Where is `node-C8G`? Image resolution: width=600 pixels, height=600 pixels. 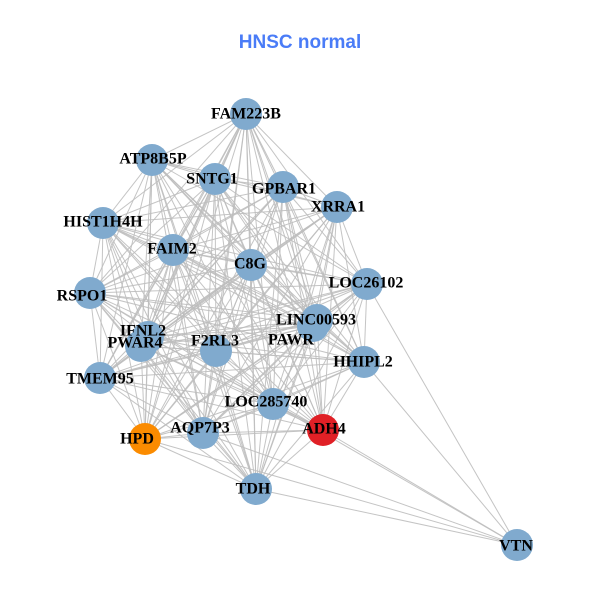
node-C8G is located at coordinates (251, 265).